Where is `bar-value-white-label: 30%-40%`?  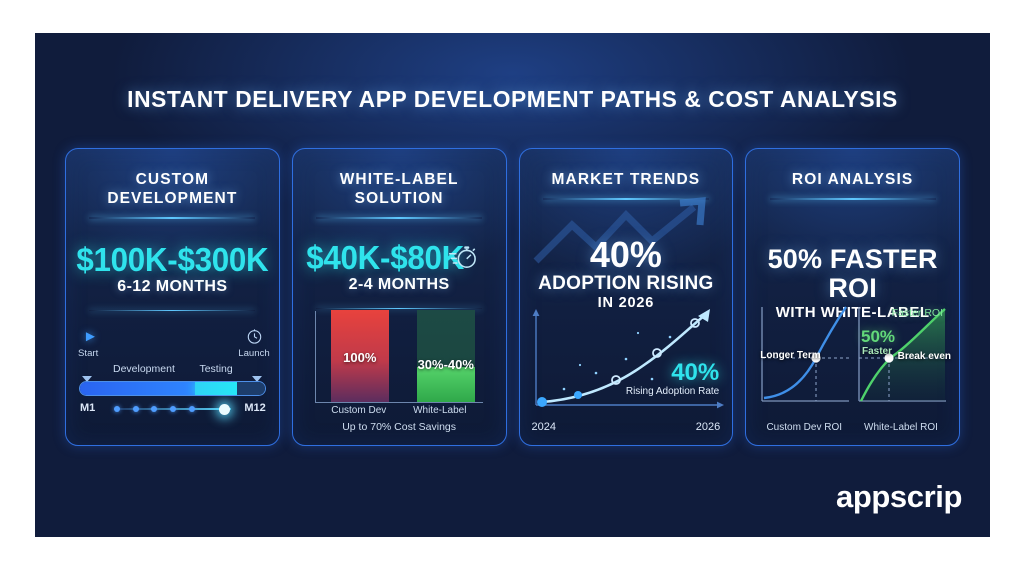
bar-value-white-label: 30%-40% is located at coordinates (445, 364).